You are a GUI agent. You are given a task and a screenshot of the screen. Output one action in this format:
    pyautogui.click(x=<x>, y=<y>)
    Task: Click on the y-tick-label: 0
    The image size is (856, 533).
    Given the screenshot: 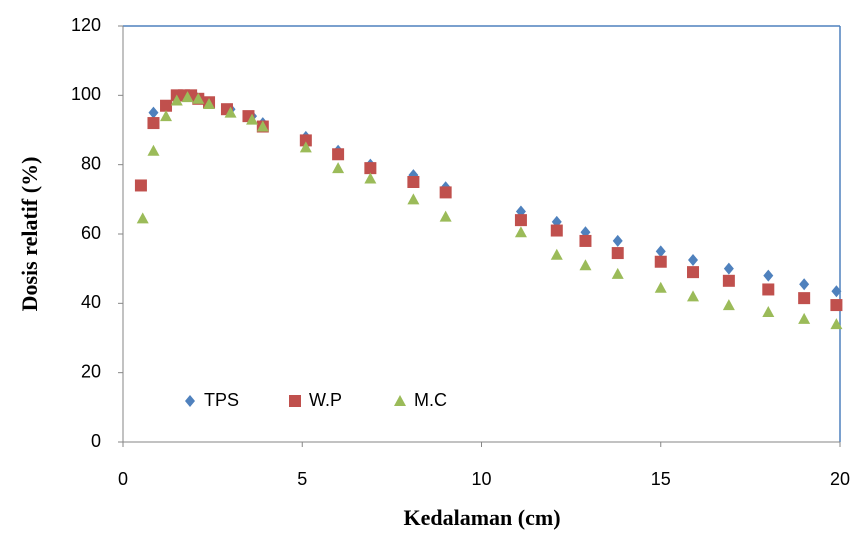 What is the action you would take?
    pyautogui.click(x=96, y=441)
    